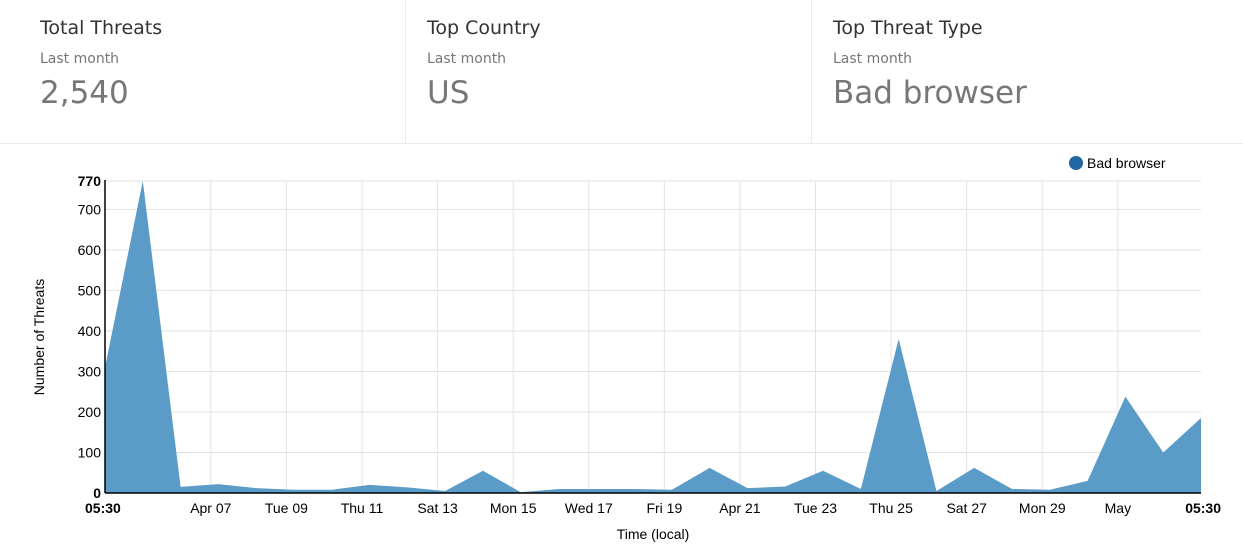 The image size is (1243, 559). Describe the element at coordinates (90, 290) in the screenshot. I see `y-tick-label: 500` at that location.